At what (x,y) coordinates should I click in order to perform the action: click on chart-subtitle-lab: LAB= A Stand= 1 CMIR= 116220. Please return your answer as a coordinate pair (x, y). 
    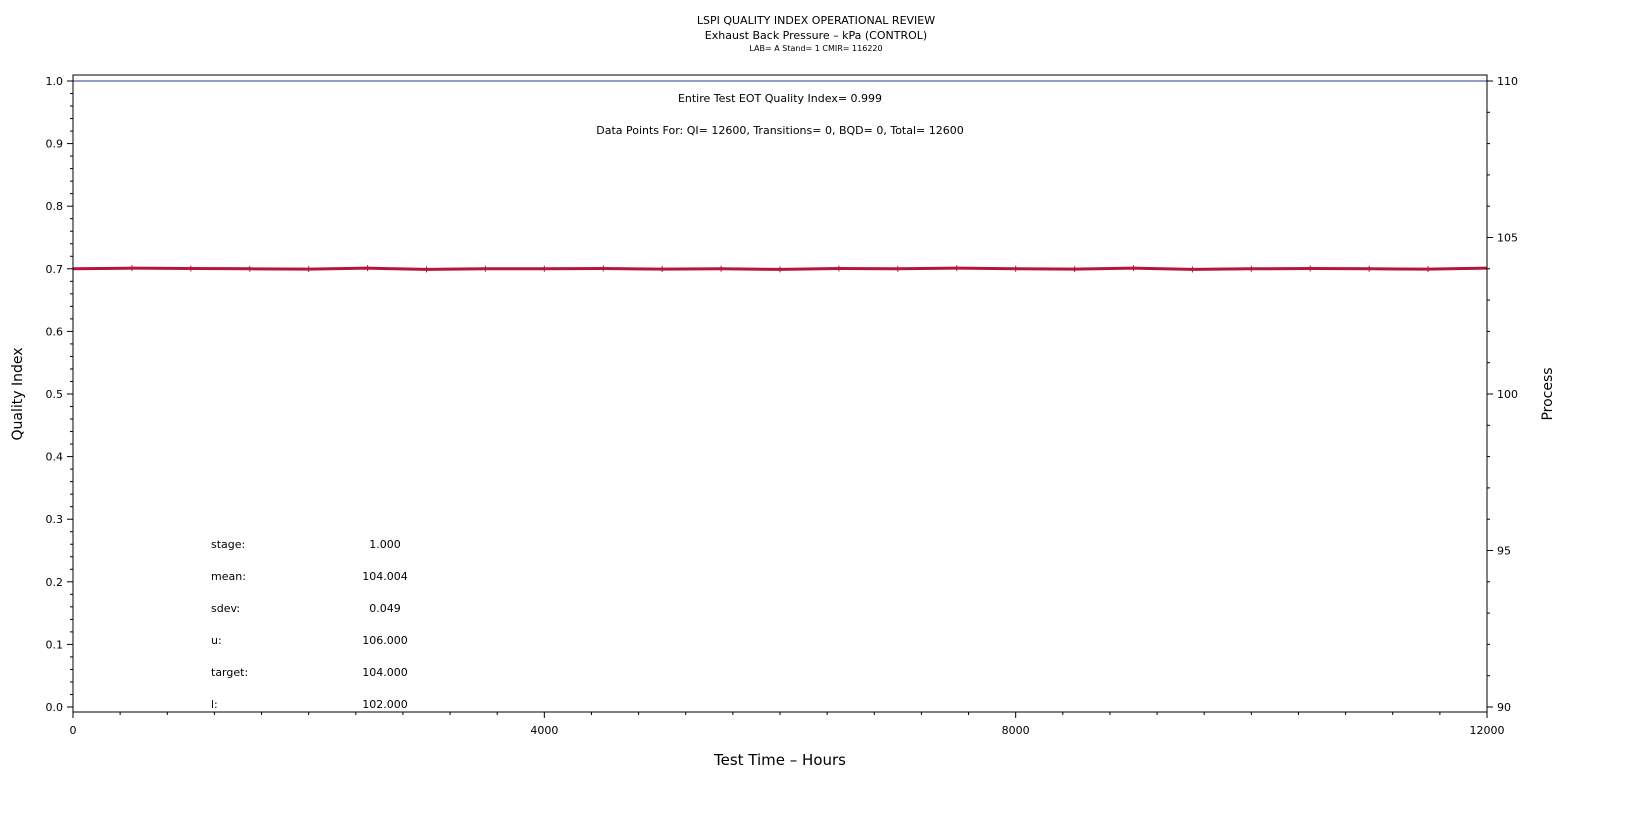
    Looking at the image, I should click on (816, 48).